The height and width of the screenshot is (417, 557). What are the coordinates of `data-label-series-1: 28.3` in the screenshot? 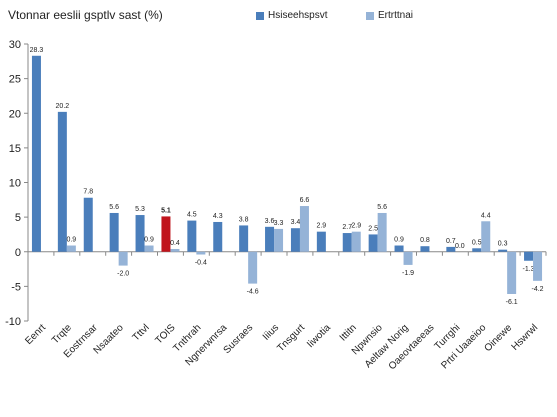 It's located at (37, 50).